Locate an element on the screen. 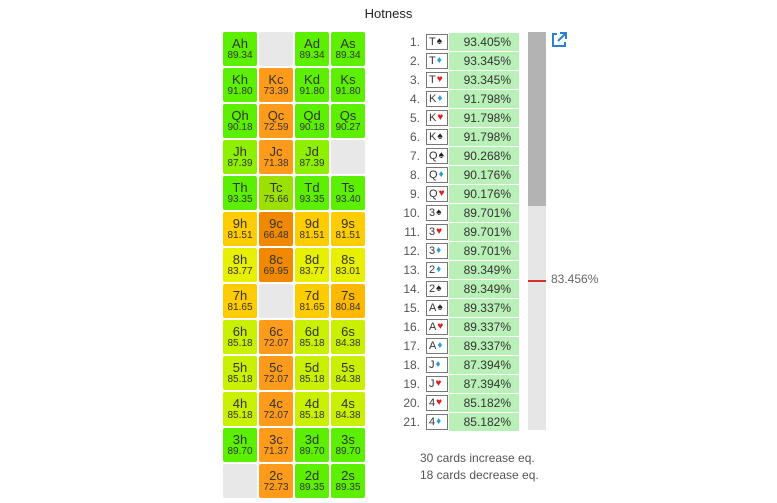  card-cell-ah: Ah 89.34 is located at coordinates (240, 49).